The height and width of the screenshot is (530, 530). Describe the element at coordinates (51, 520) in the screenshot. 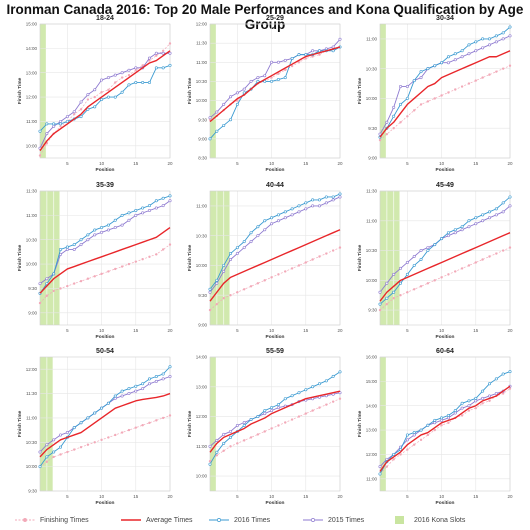

I see `legend-item-finishing: Finishing Times` at that location.